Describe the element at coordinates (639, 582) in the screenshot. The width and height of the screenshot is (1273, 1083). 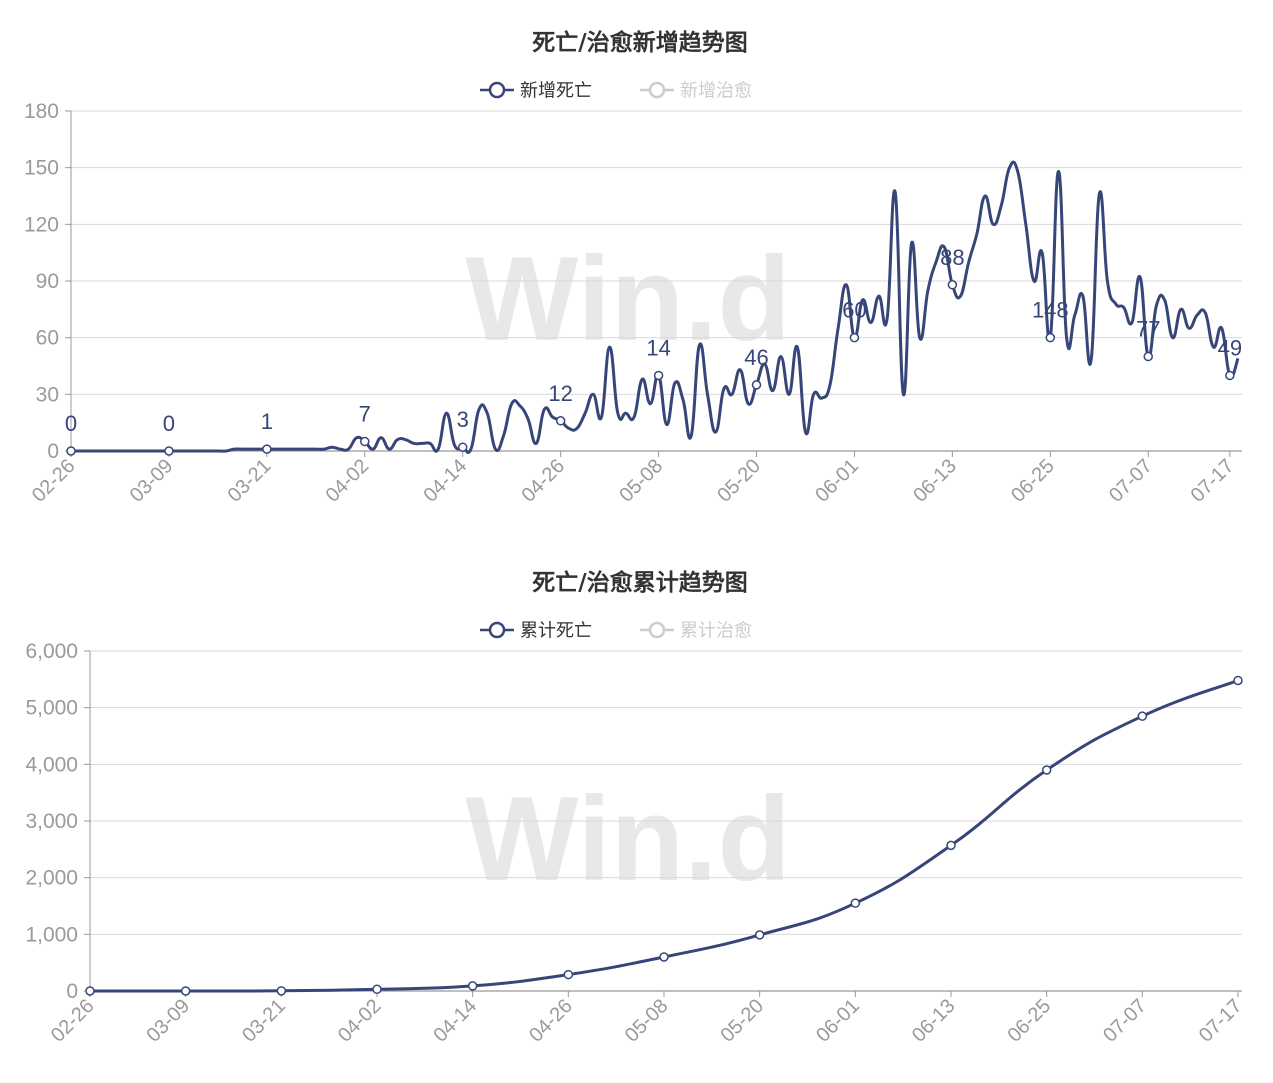
I see `chart-title: 死亡/治愈累计趋势图` at that location.